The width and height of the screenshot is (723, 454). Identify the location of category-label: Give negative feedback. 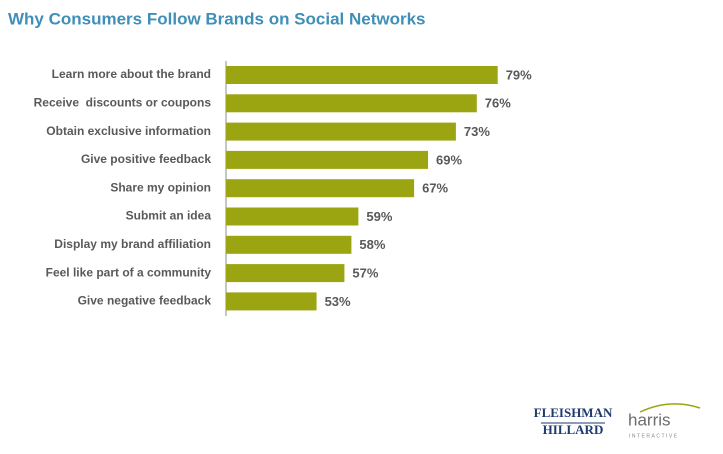
(145, 301).